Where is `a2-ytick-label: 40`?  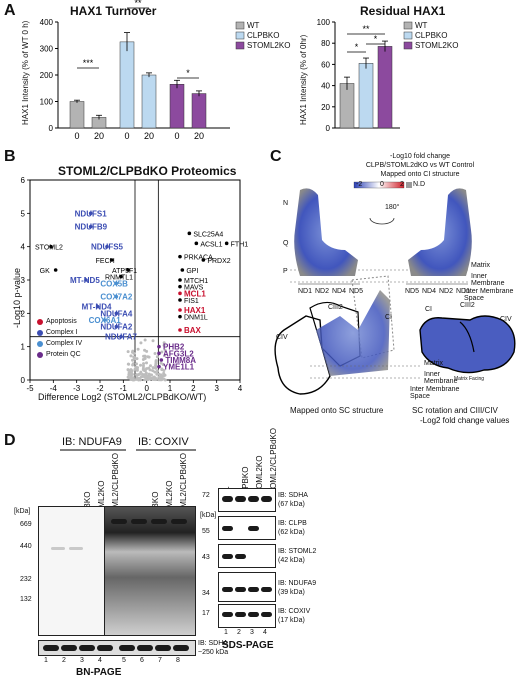
a2-ytick-label: 40 is located at coordinates (325, 86).